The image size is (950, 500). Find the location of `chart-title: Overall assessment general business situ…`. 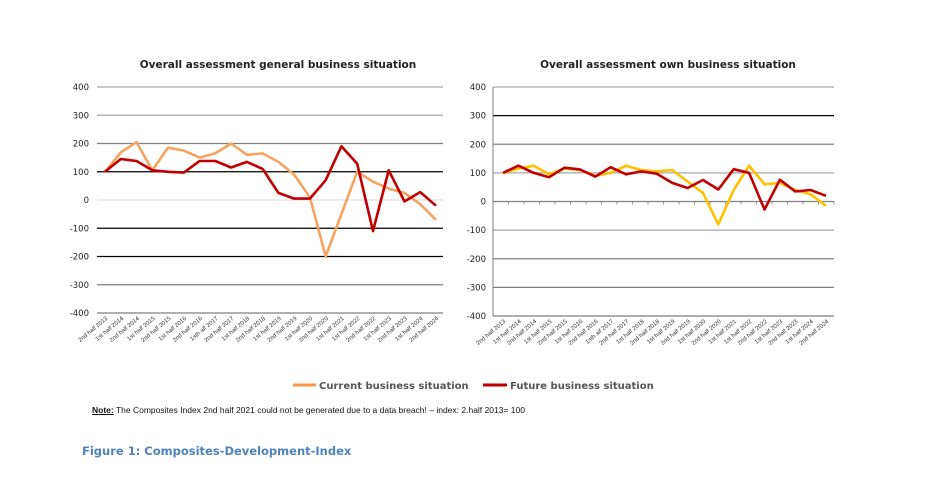

chart-title: Overall assessment general business situ… is located at coordinates (278, 65).